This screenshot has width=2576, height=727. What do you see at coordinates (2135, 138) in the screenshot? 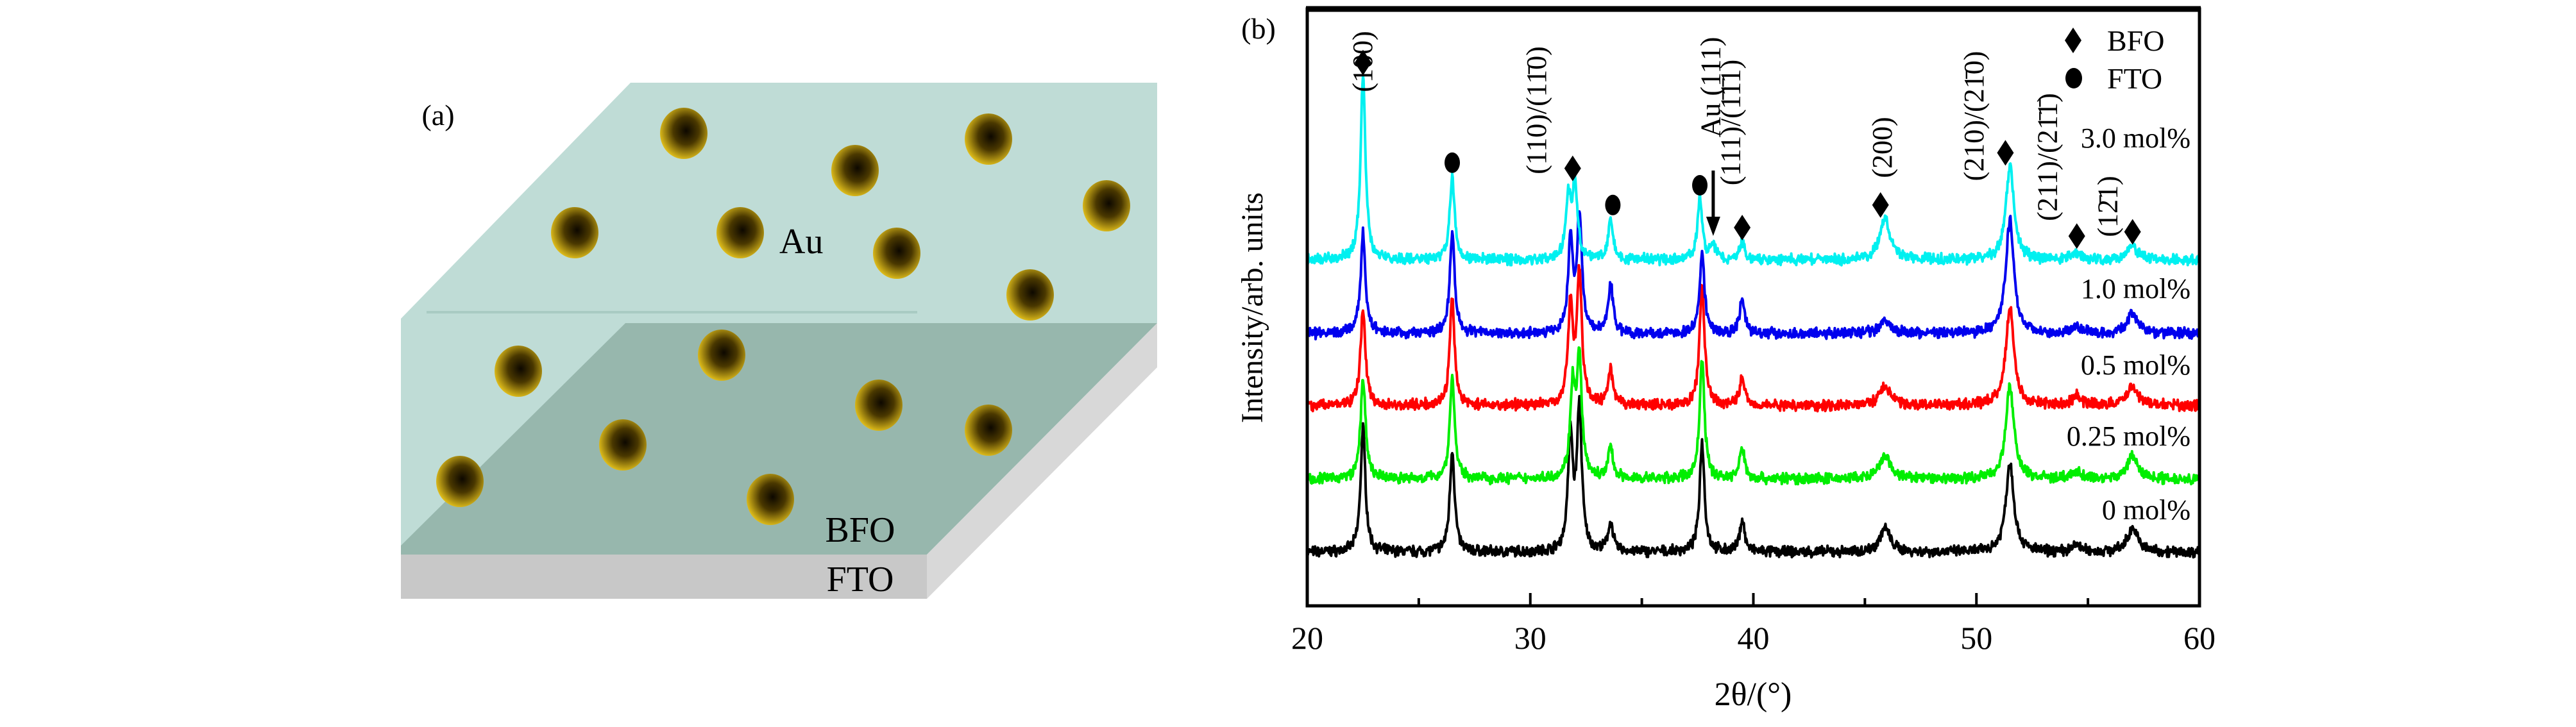
I see `series-label: 3.0 mol%` at bounding box center [2135, 138].